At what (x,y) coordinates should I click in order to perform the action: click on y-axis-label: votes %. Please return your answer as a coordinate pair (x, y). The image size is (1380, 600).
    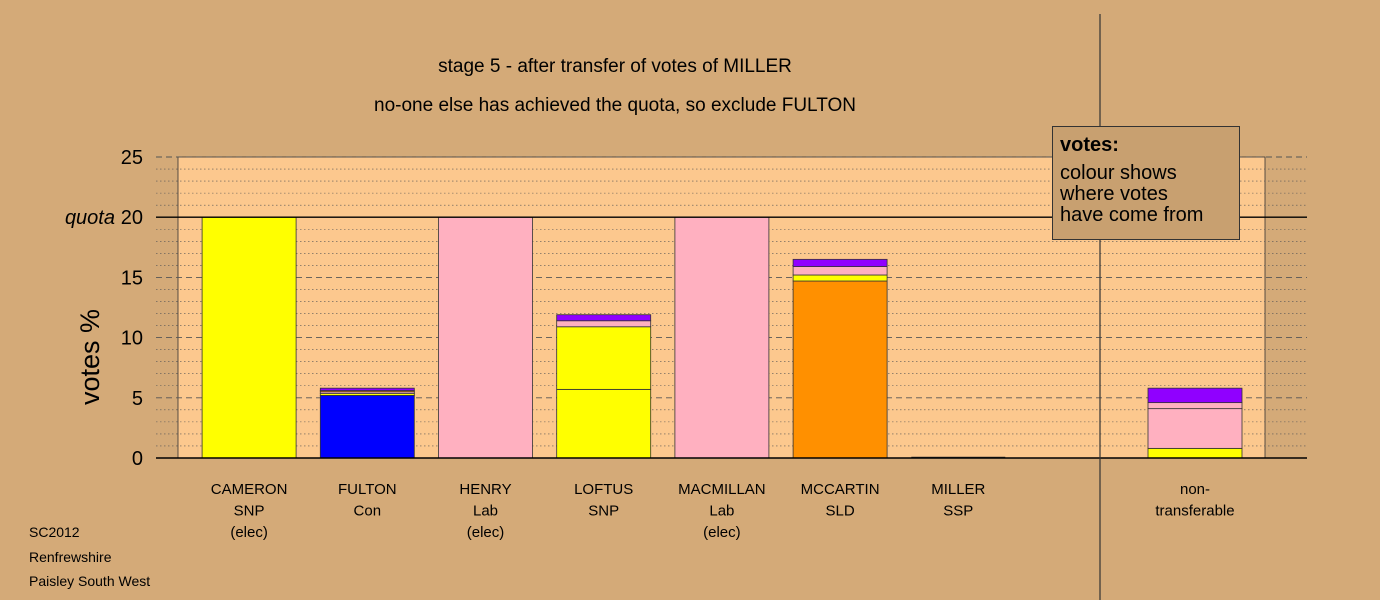
    Looking at the image, I should click on (90, 357).